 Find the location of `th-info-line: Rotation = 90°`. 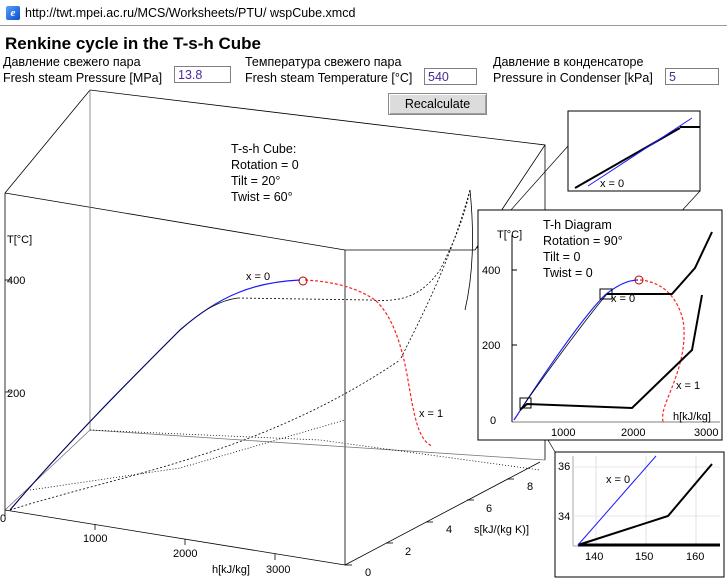

th-info-line: Rotation = 90° is located at coordinates (583, 241).